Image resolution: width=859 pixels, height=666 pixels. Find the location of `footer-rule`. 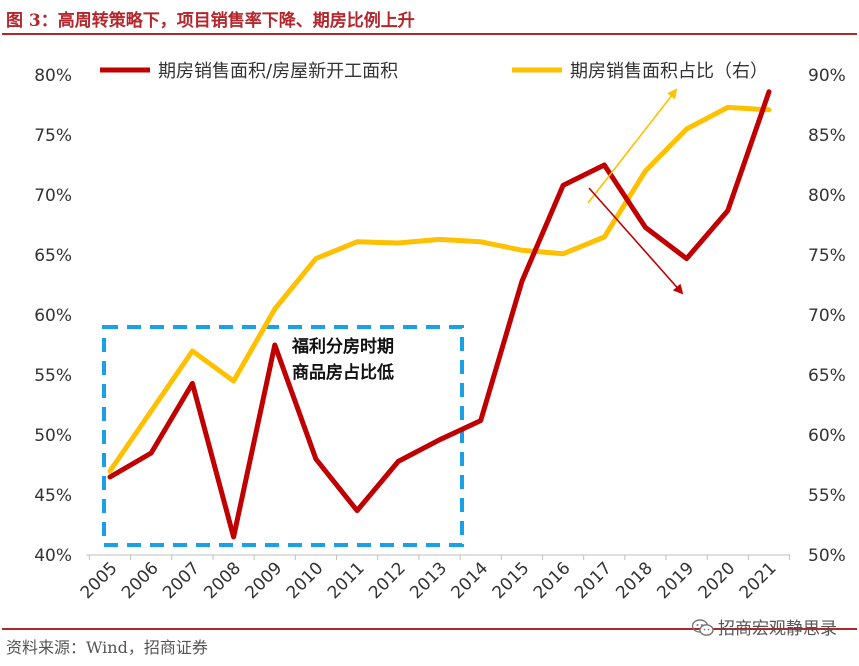

footer-rule is located at coordinates (429, 629).